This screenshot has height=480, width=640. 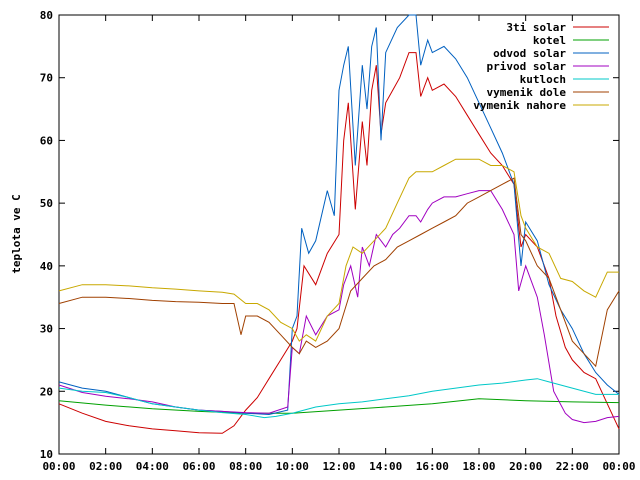 I want to click on x-tick-label: 14:00, so click(x=385, y=466).